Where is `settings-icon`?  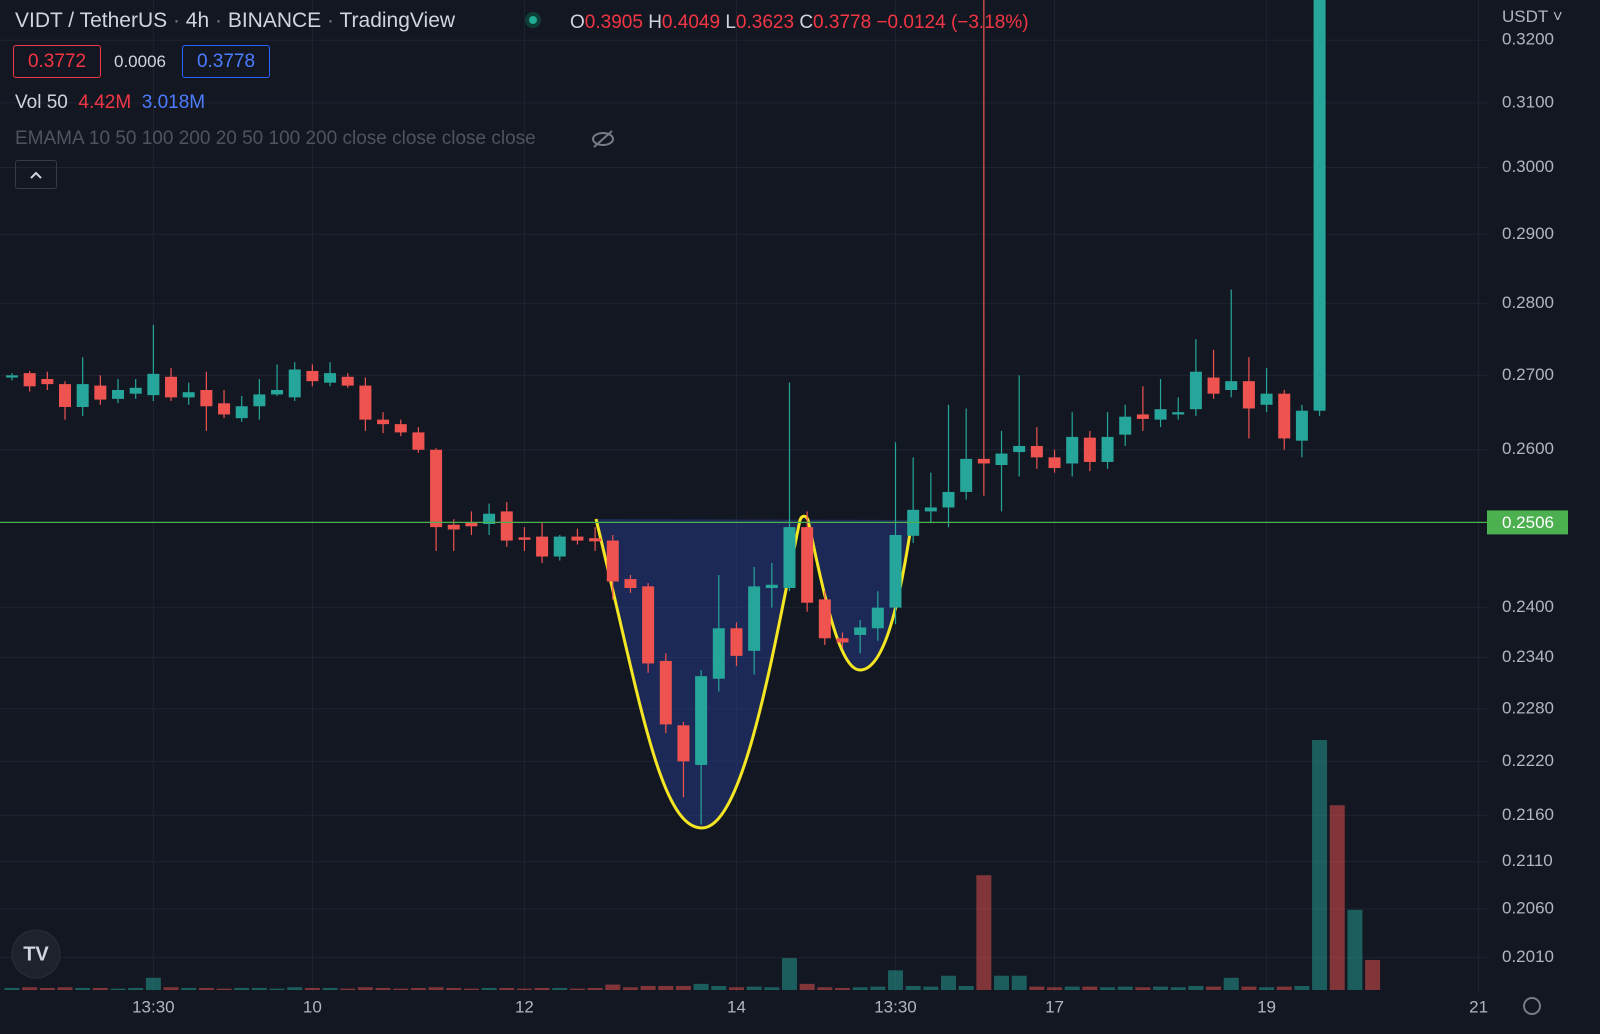
settings-icon is located at coordinates (1532, 1006).